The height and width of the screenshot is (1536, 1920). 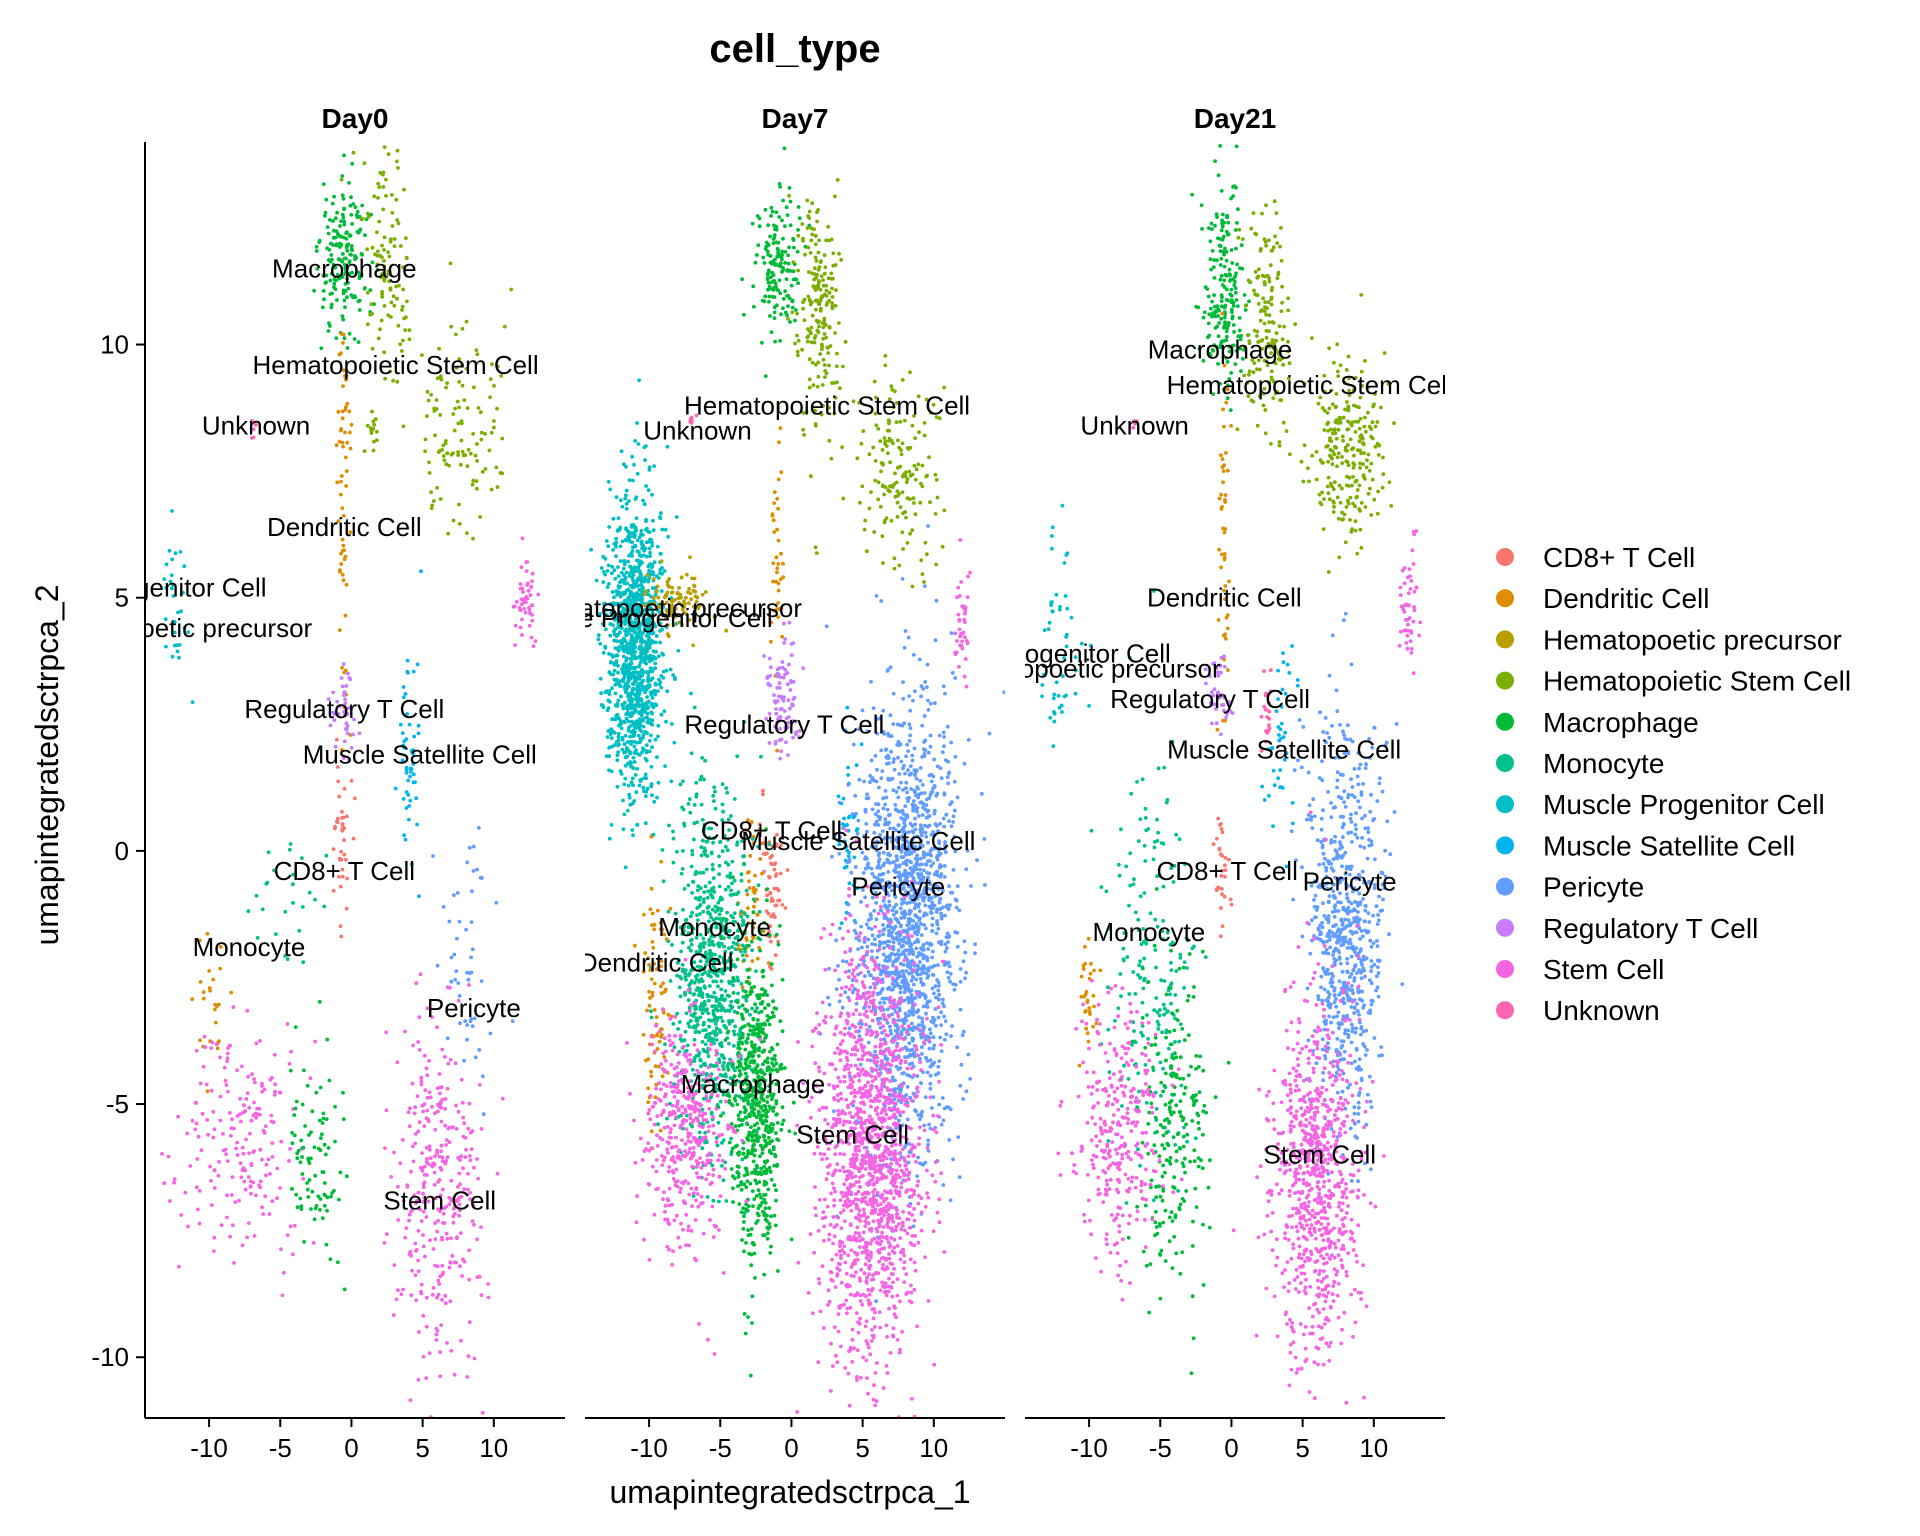 What do you see at coordinates (408, 734) in the screenshot?
I see `cluster-muscle-satellite-cell` at bounding box center [408, 734].